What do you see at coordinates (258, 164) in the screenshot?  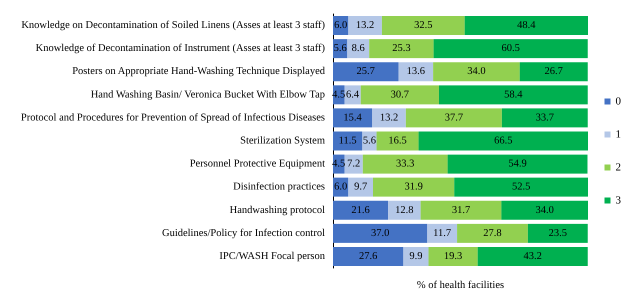 I see `y-tick-label: Personnel Protective Equipment` at bounding box center [258, 164].